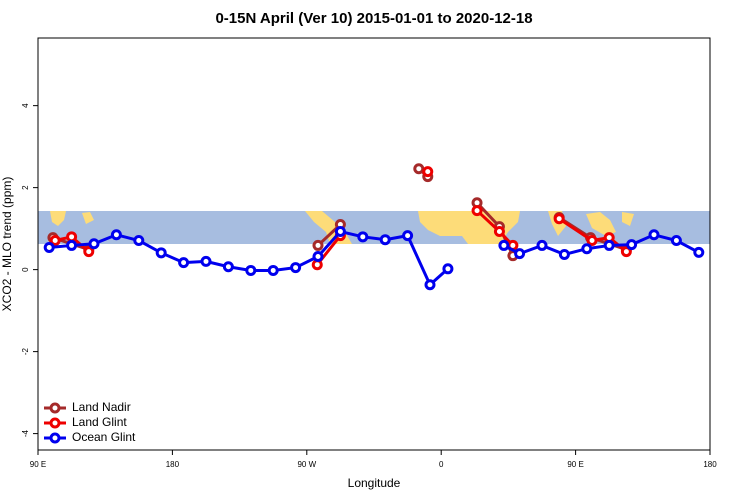 This screenshot has width=750, height=500. I want to click on y-tick-label: -2, so click(25, 352).